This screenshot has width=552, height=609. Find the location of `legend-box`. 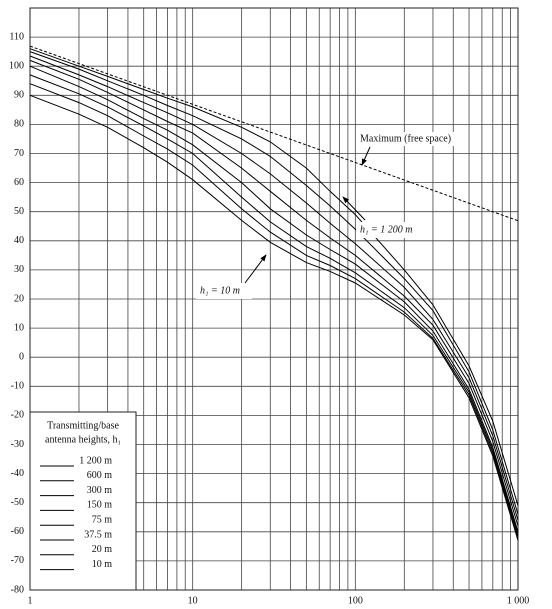

legend-box is located at coordinates (83, 501).